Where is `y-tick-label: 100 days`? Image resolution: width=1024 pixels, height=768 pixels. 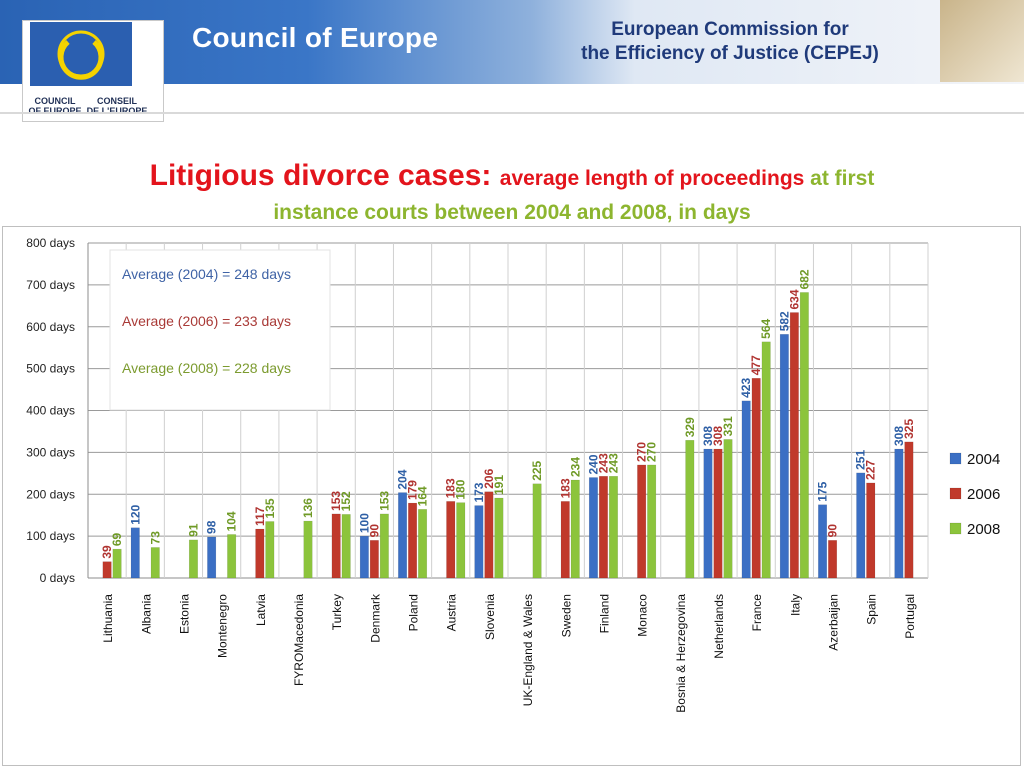 y-tick-label: 100 days is located at coordinates (50, 536).